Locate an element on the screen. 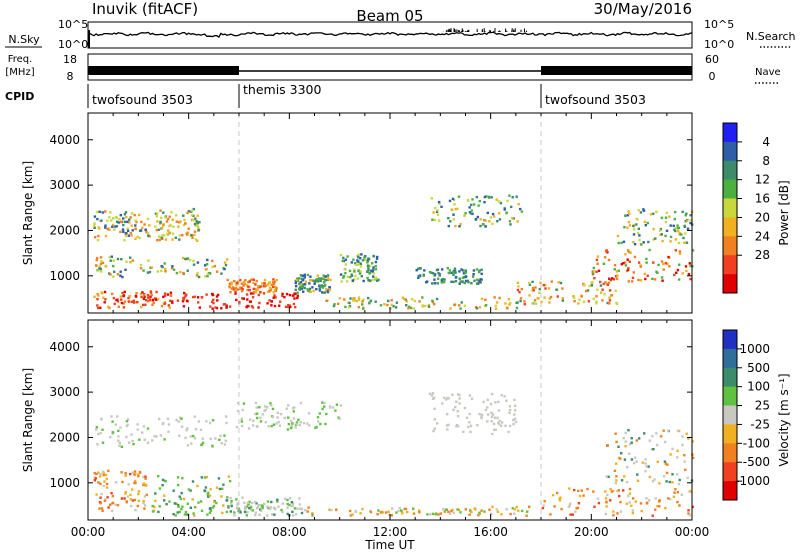  velocity-colorbar-label: Velocity [m s⁻¹] is located at coordinates (784, 419).